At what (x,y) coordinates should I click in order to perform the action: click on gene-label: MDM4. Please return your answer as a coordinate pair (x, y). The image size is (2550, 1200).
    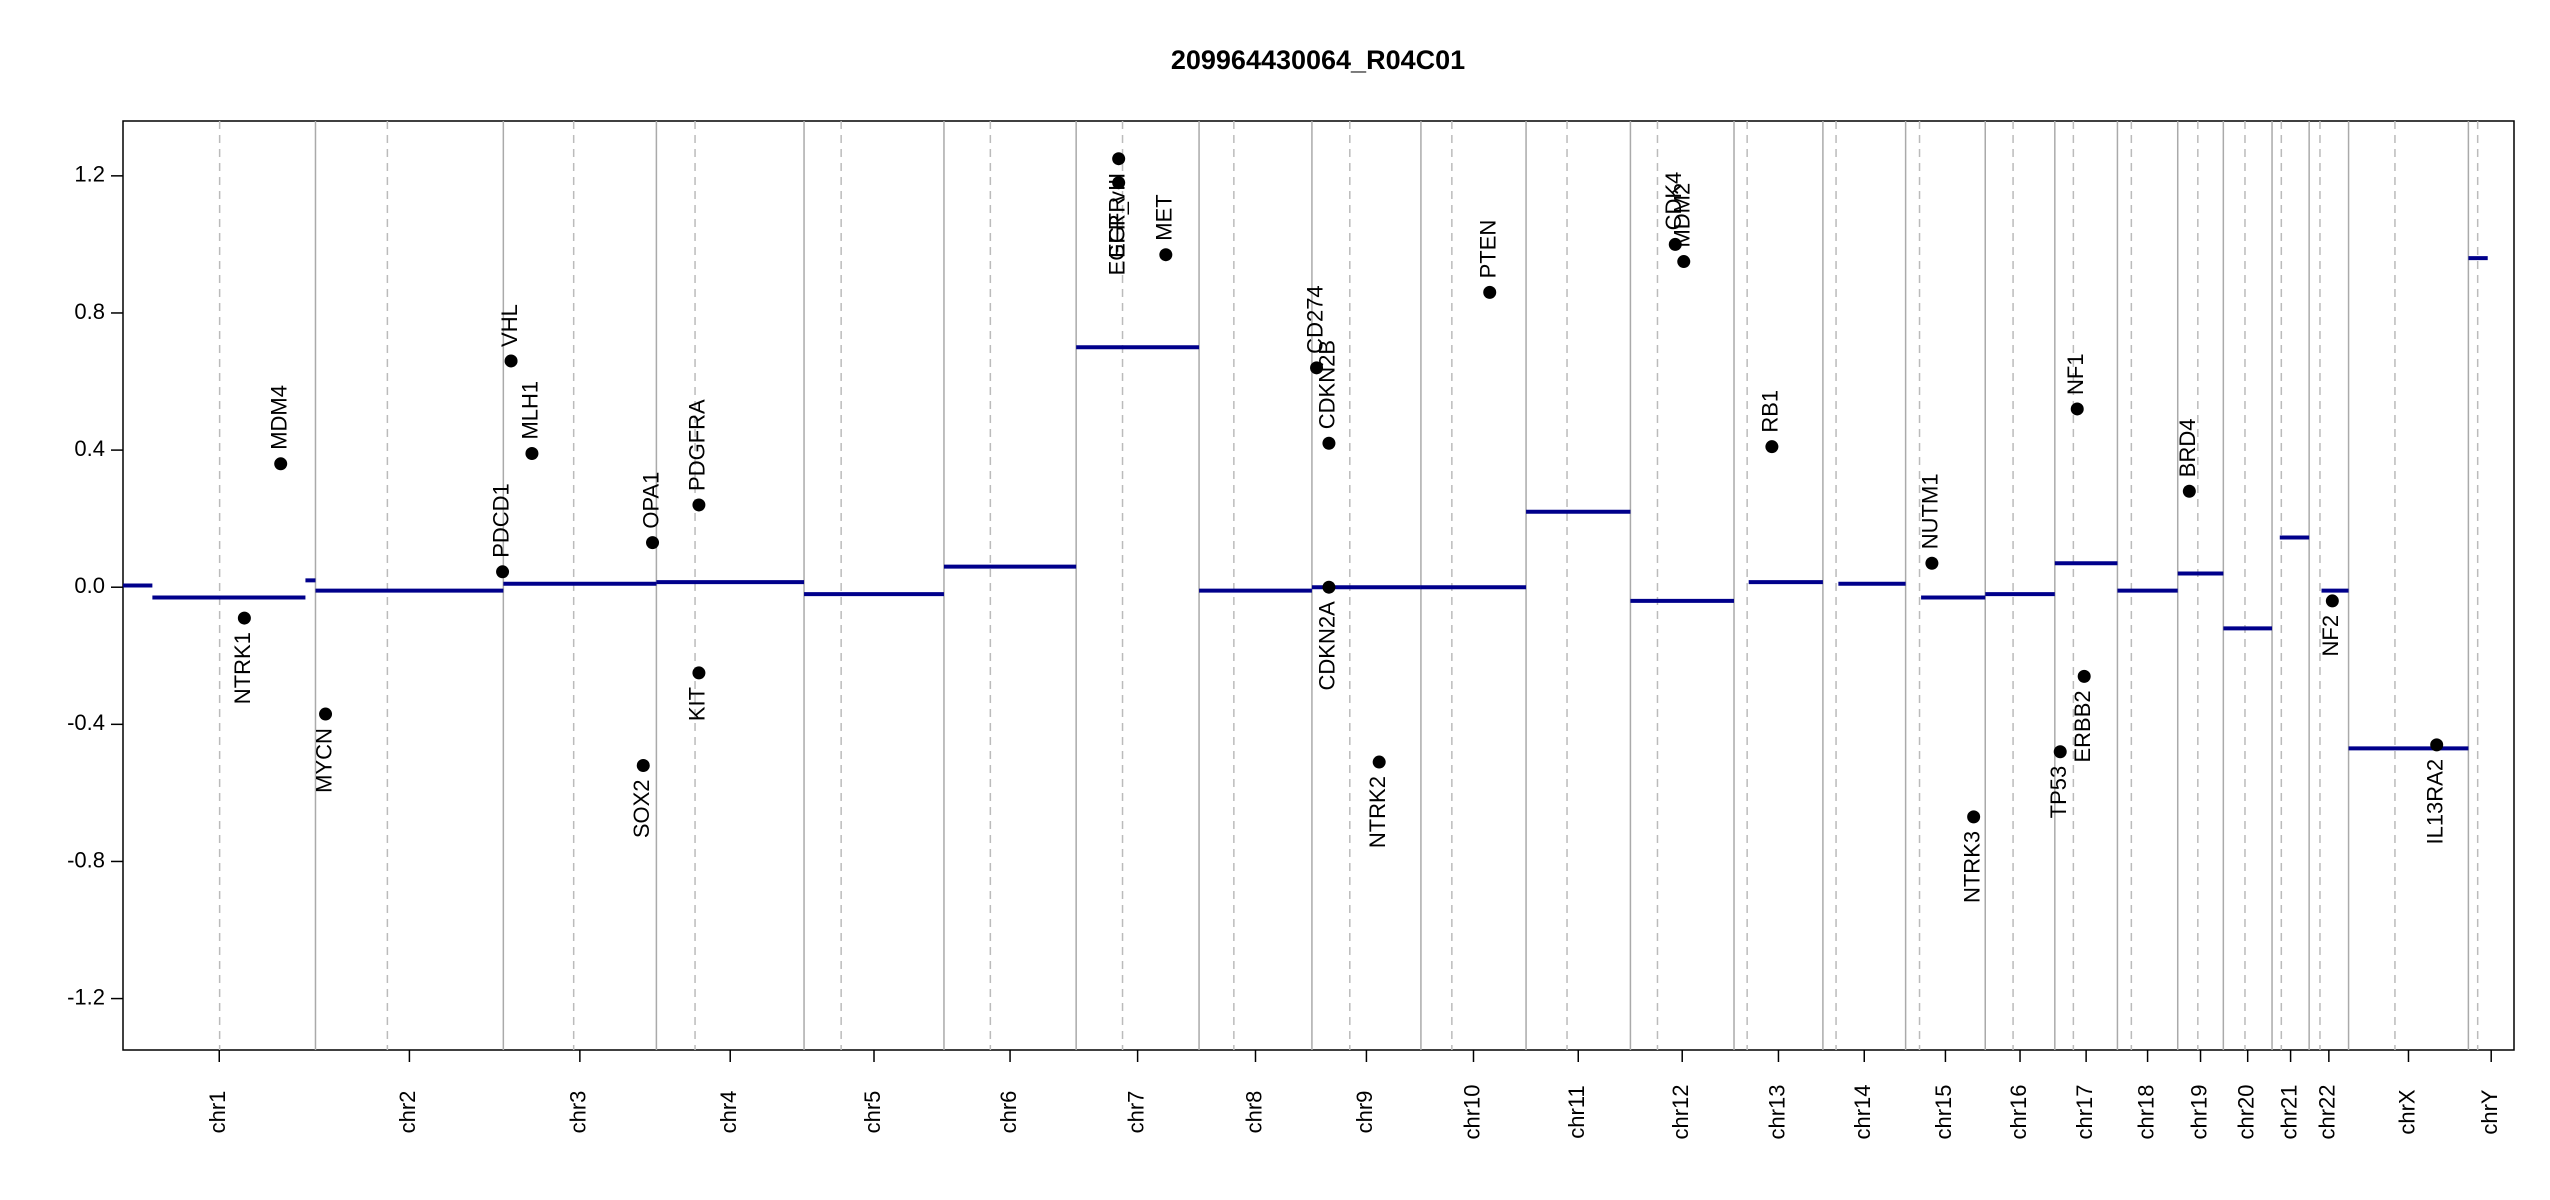
    Looking at the image, I should click on (279, 417).